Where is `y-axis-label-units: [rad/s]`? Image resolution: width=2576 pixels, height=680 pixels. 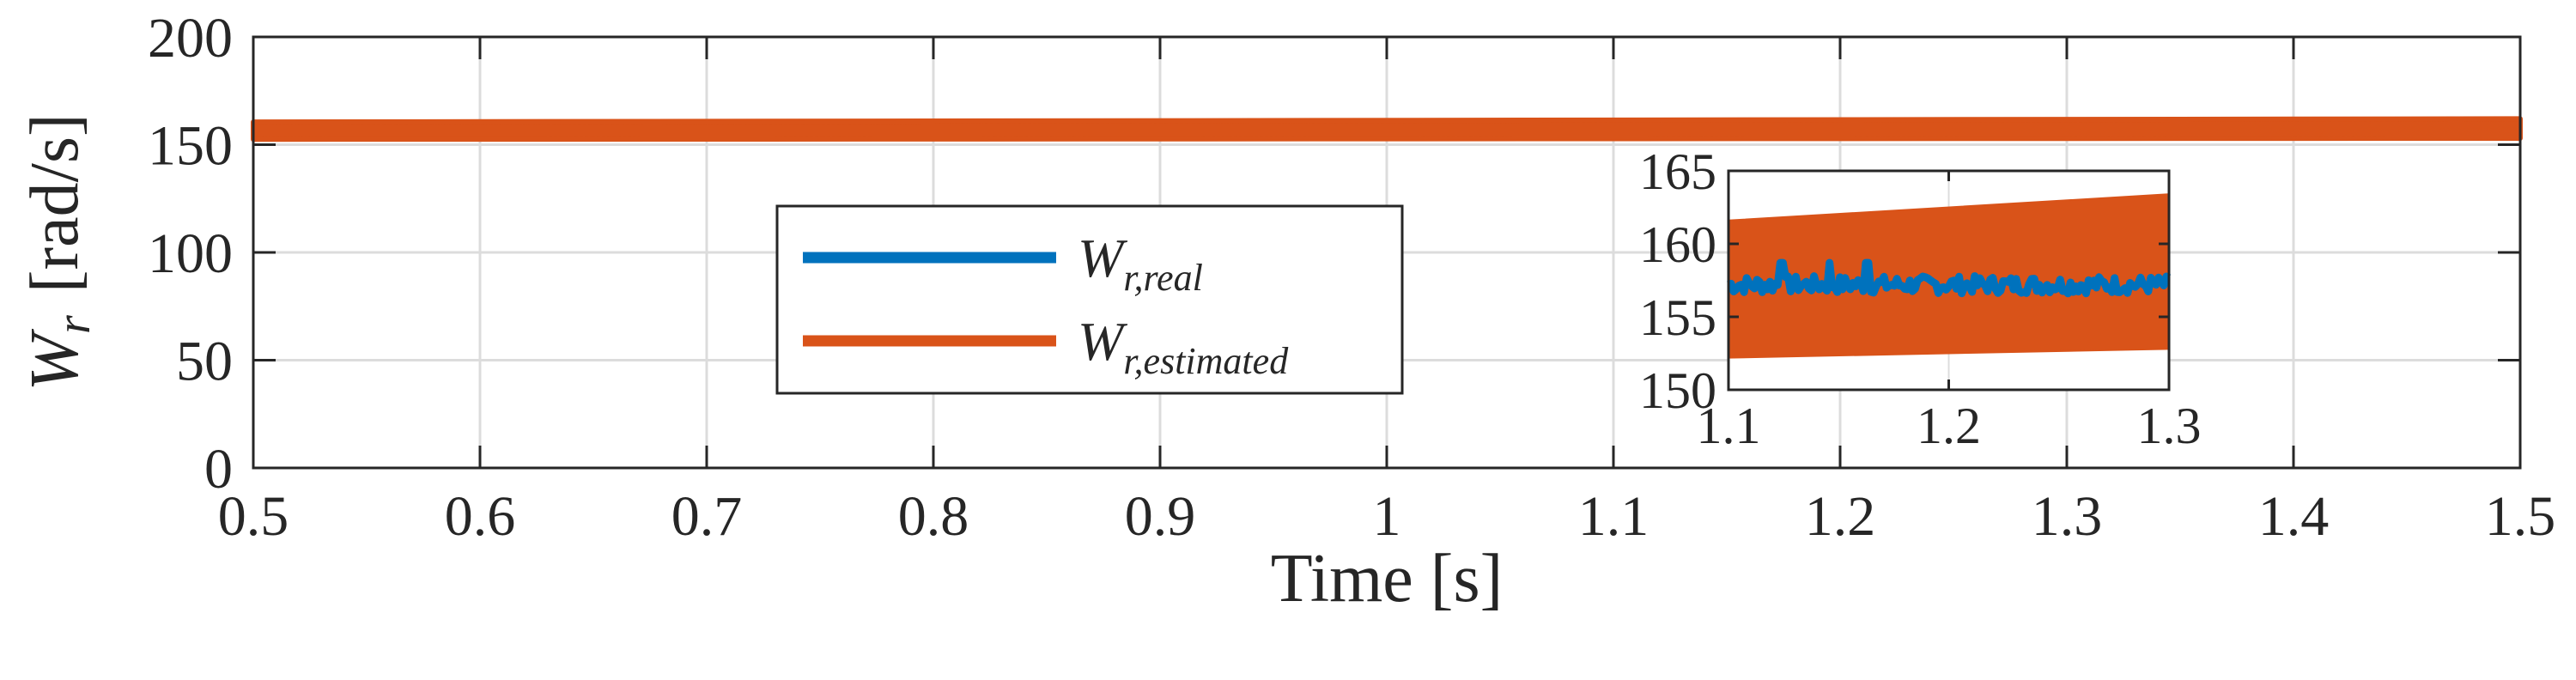 y-axis-label-units: [rad/s] is located at coordinates (55, 203).